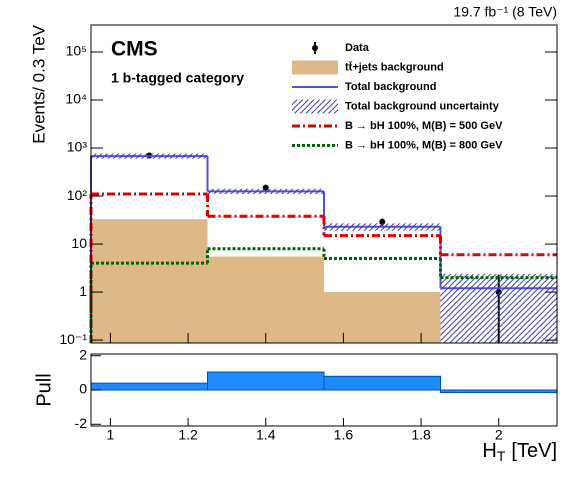 This screenshot has width=568, height=487. What do you see at coordinates (81, 423) in the screenshot?
I see `pull-y-tick-label: -2` at bounding box center [81, 423].